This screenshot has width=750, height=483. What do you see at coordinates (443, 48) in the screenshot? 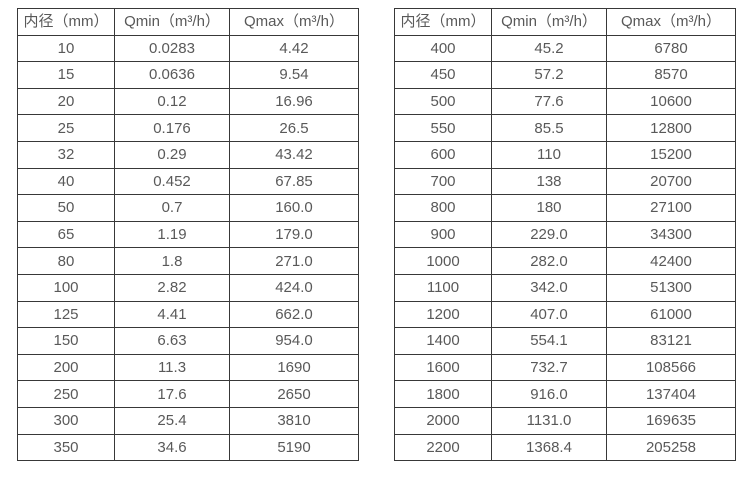
I see `table-cell: 400` at bounding box center [443, 48].